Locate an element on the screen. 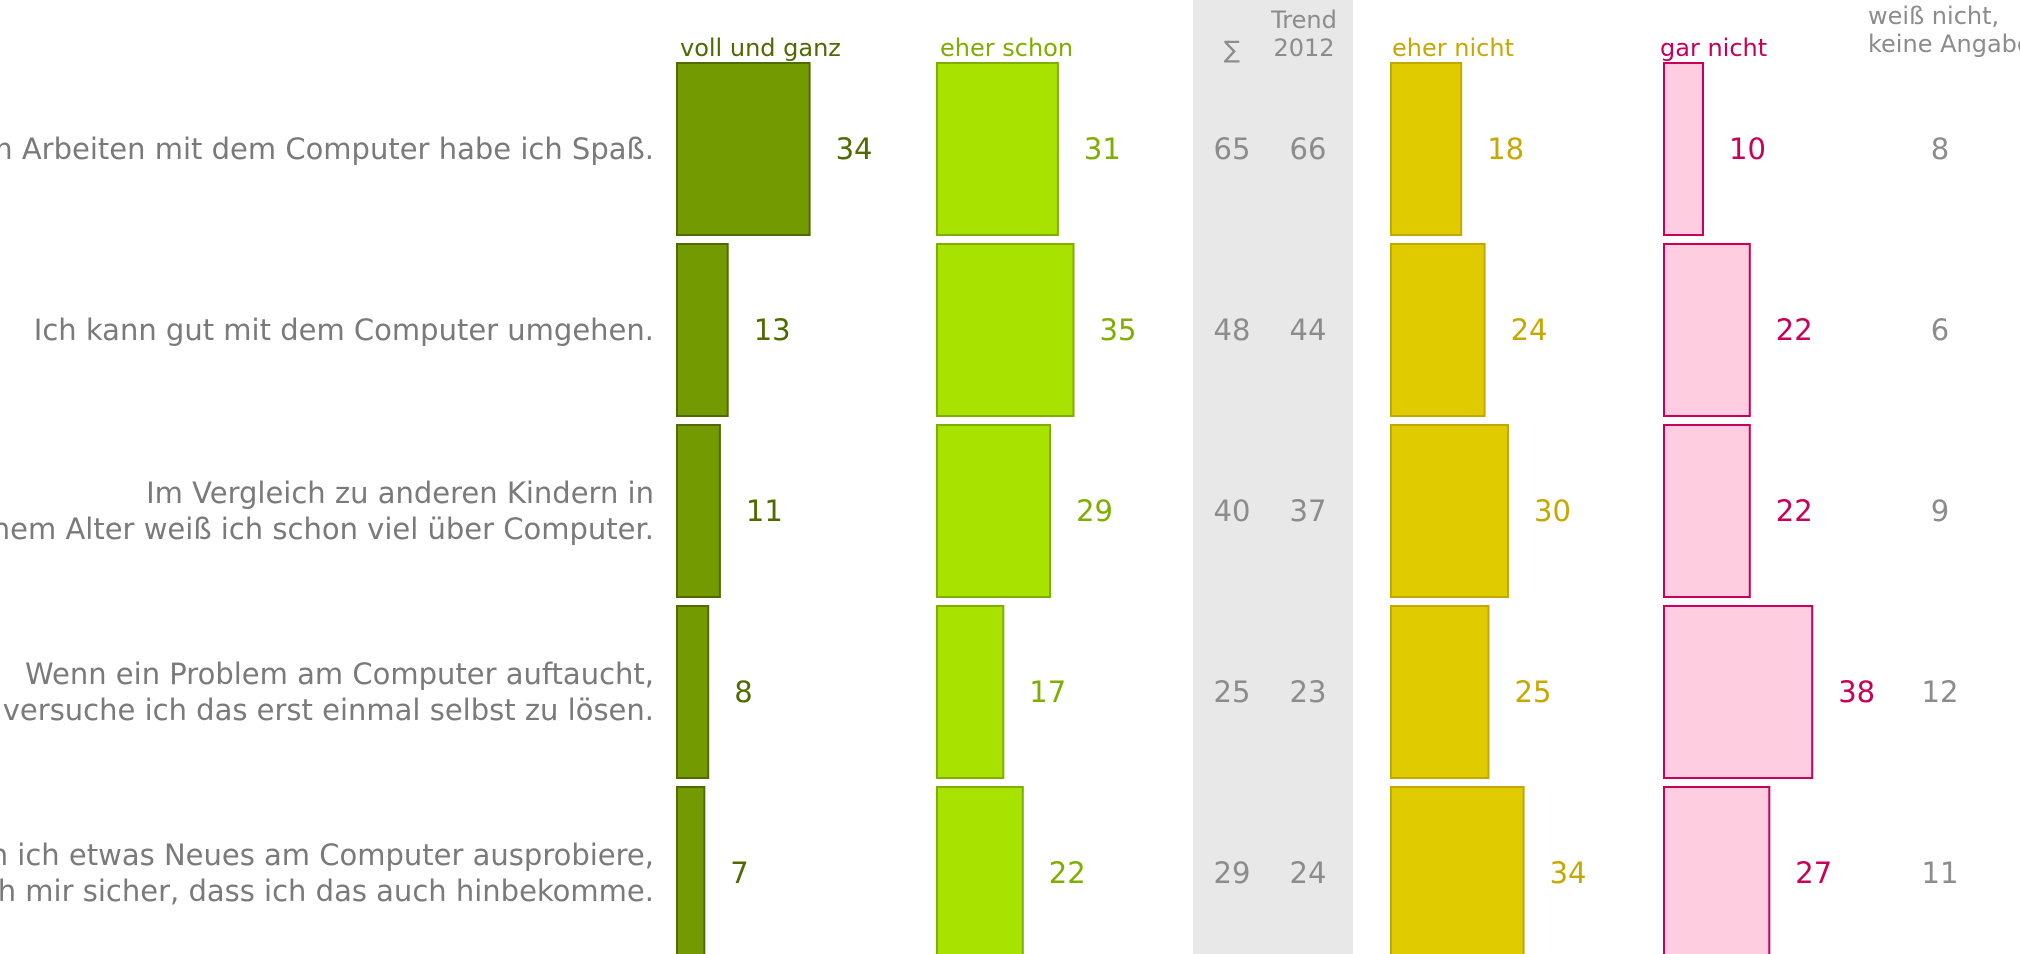  value-label-gar-nicht: 27 is located at coordinates (1813, 873).